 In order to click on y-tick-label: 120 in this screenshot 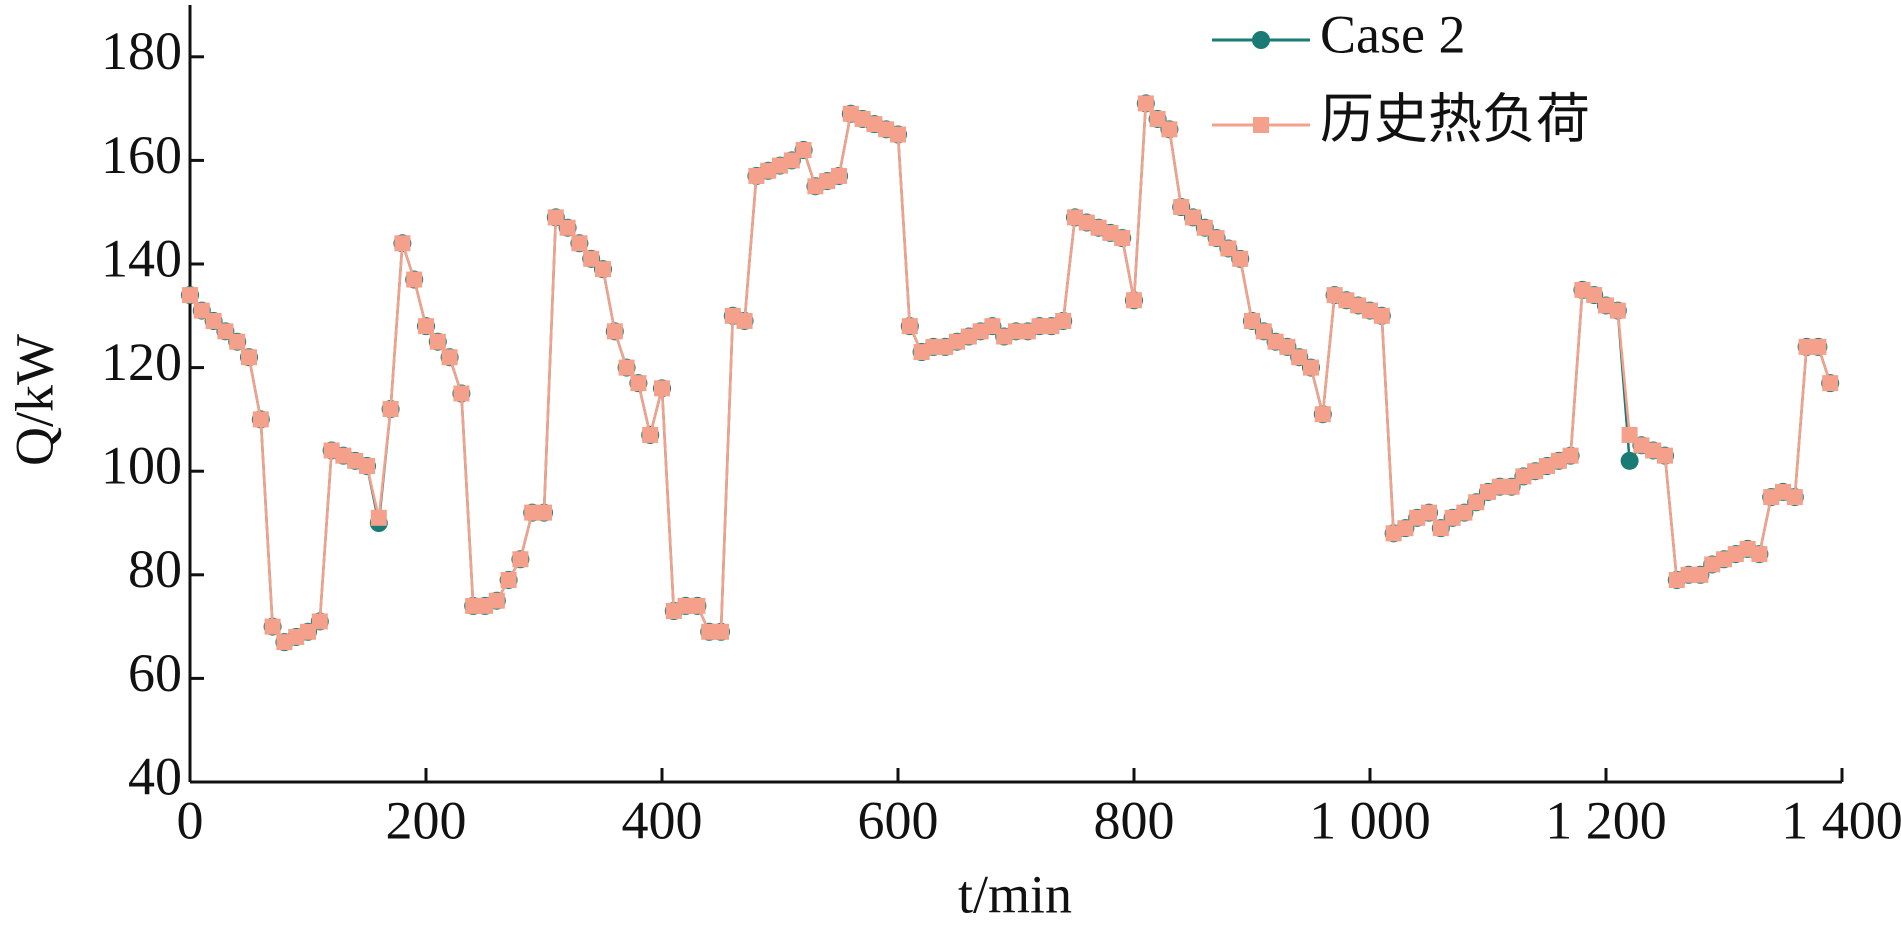, I will do `click(141, 362)`.